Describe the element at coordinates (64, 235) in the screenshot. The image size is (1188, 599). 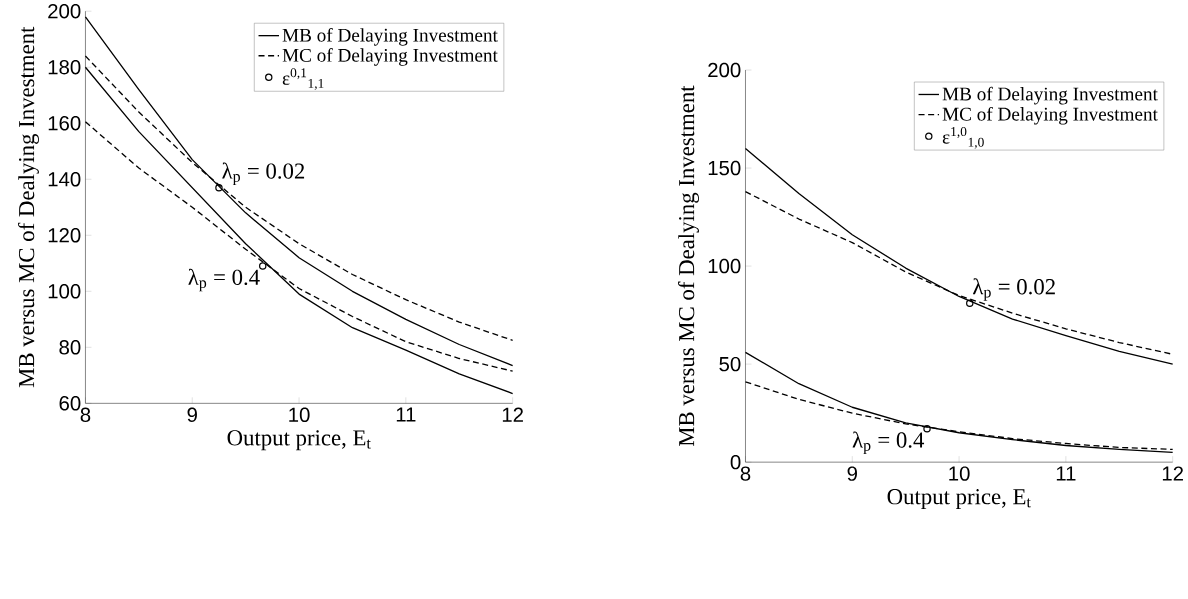
I see `y-tick-label: 120` at that location.